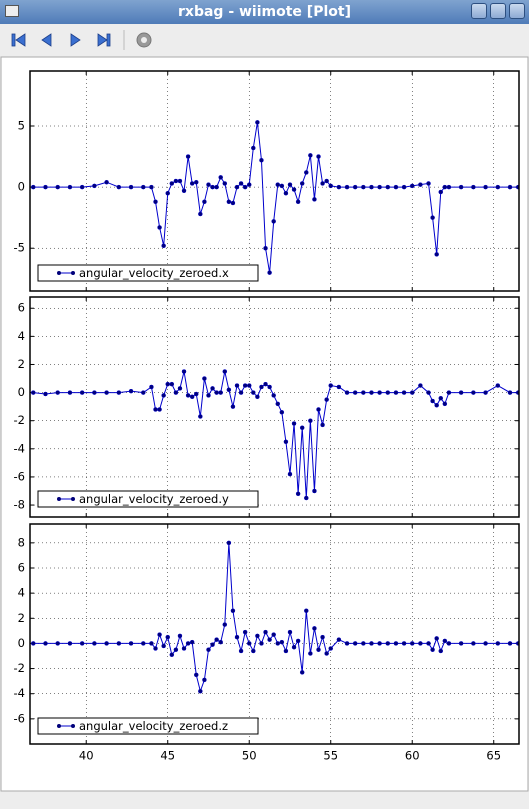 The width and height of the screenshot is (529, 809). Describe the element at coordinates (153, 726) in the screenshot. I see `legend-label: angular_velocity_zeroed.z` at that location.